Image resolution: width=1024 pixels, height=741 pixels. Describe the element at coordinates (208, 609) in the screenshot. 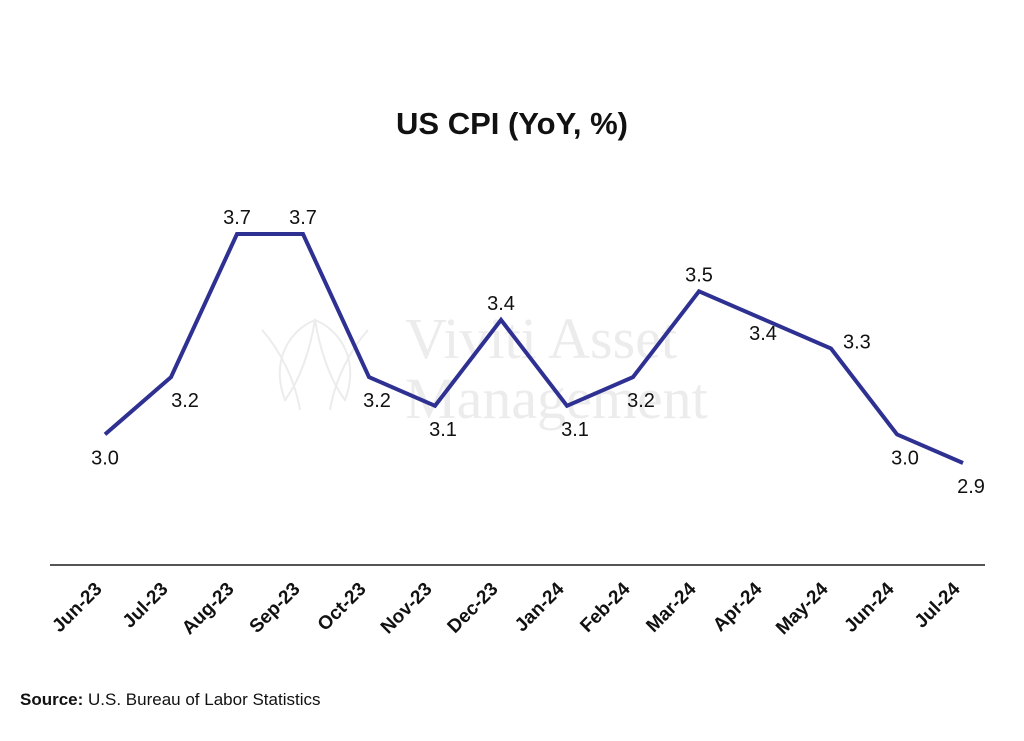

I see `x-tick-label: Aug-23` at that location.